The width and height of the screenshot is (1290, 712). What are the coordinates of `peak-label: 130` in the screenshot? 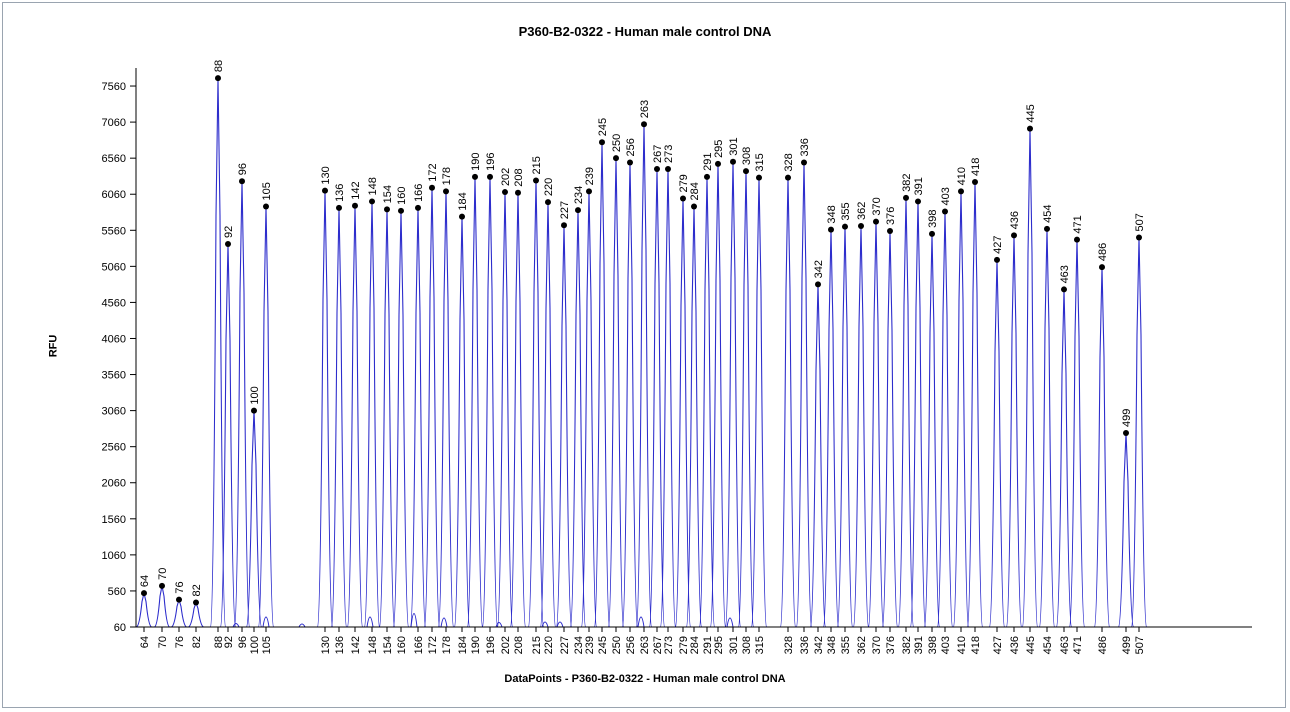 It's located at (326, 175).